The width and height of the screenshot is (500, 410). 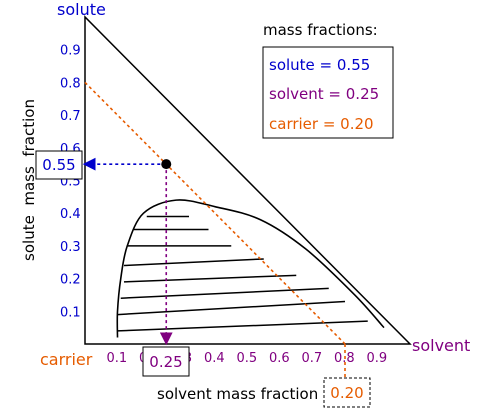 I want to click on y-tick-label: 0.1, so click(x=70, y=312).